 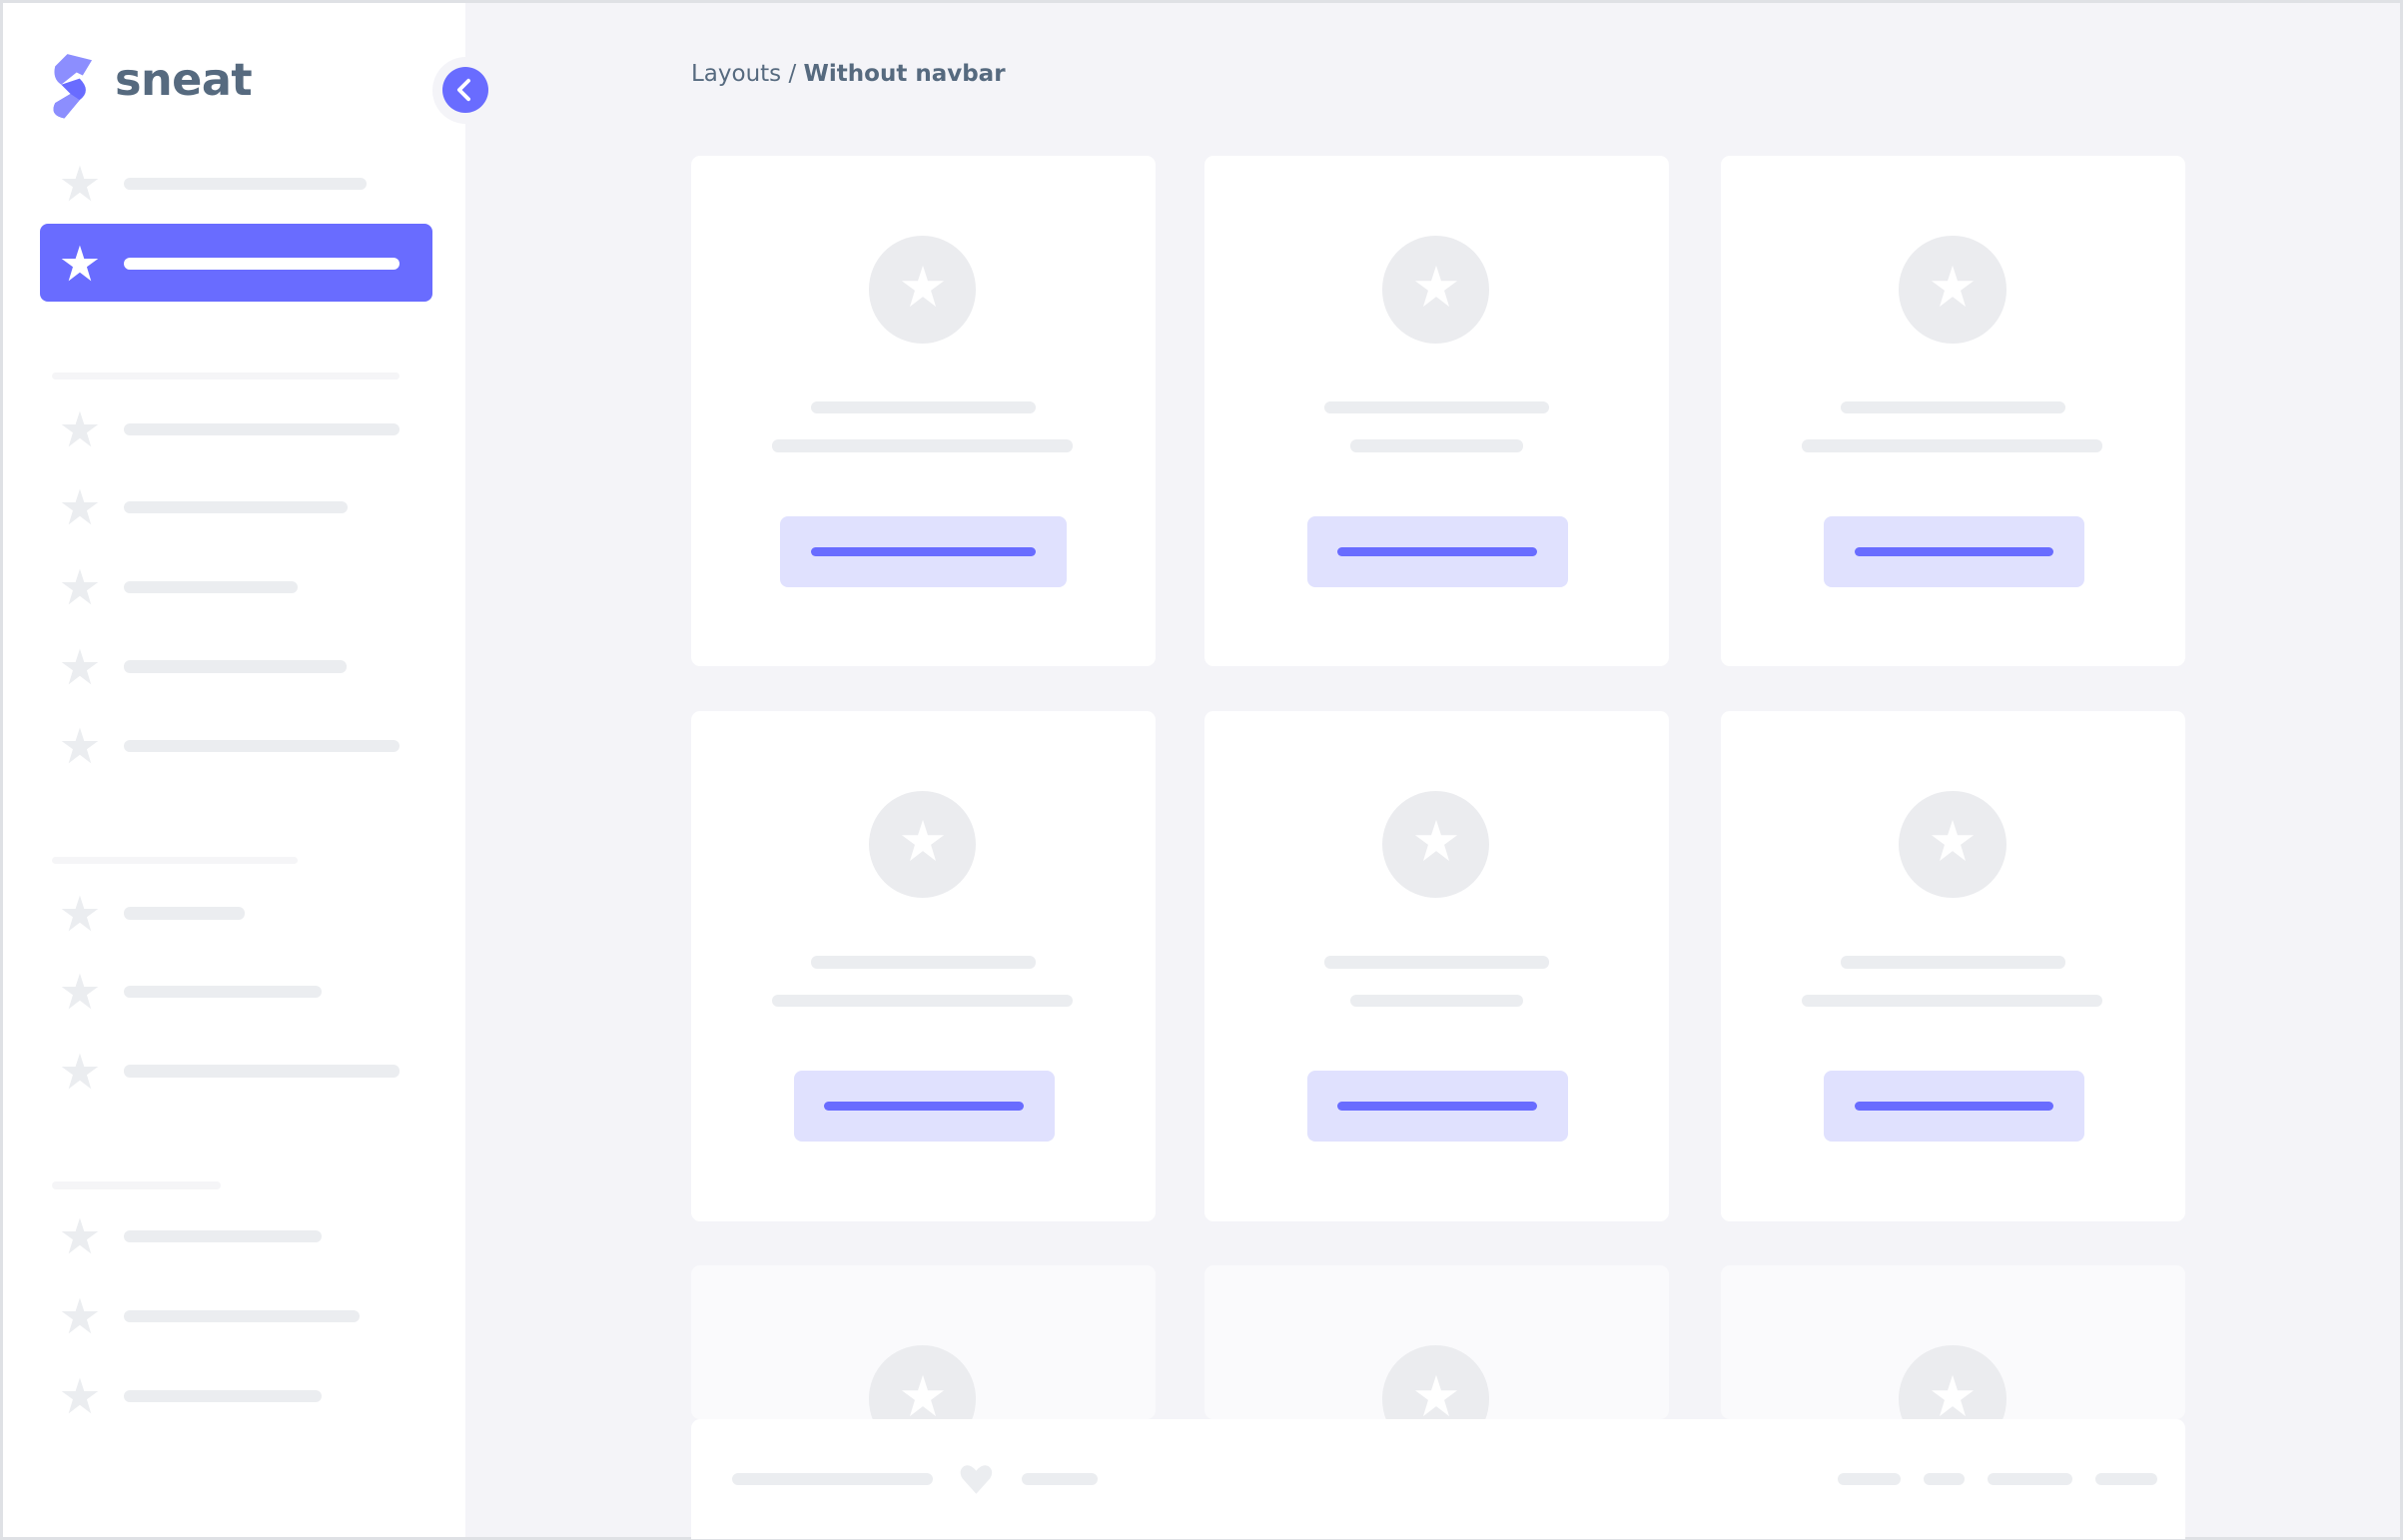 What do you see at coordinates (73, 86) in the screenshot?
I see `sneat-logo-icon` at bounding box center [73, 86].